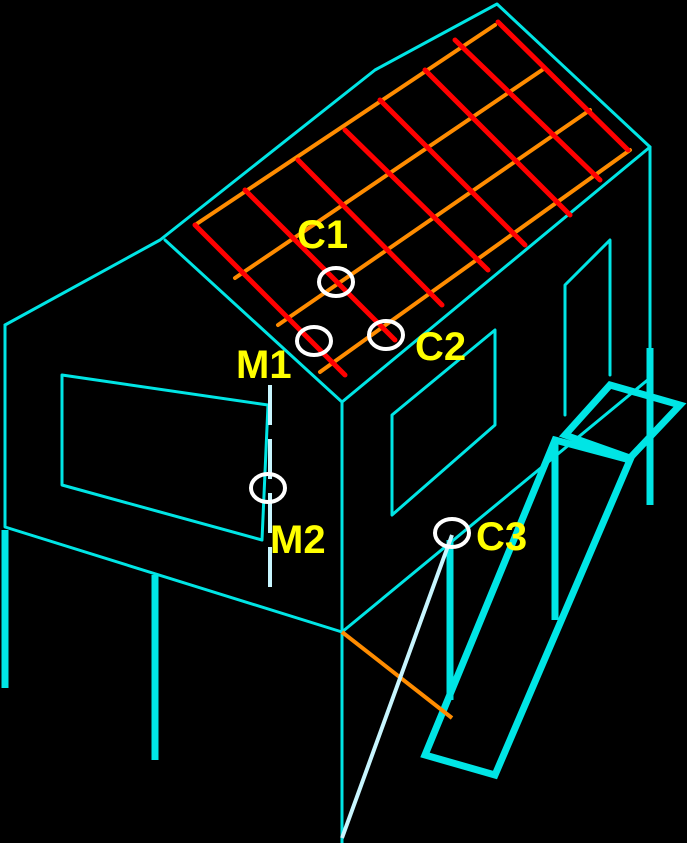  I want to click on marker-c3, so click(452, 533).